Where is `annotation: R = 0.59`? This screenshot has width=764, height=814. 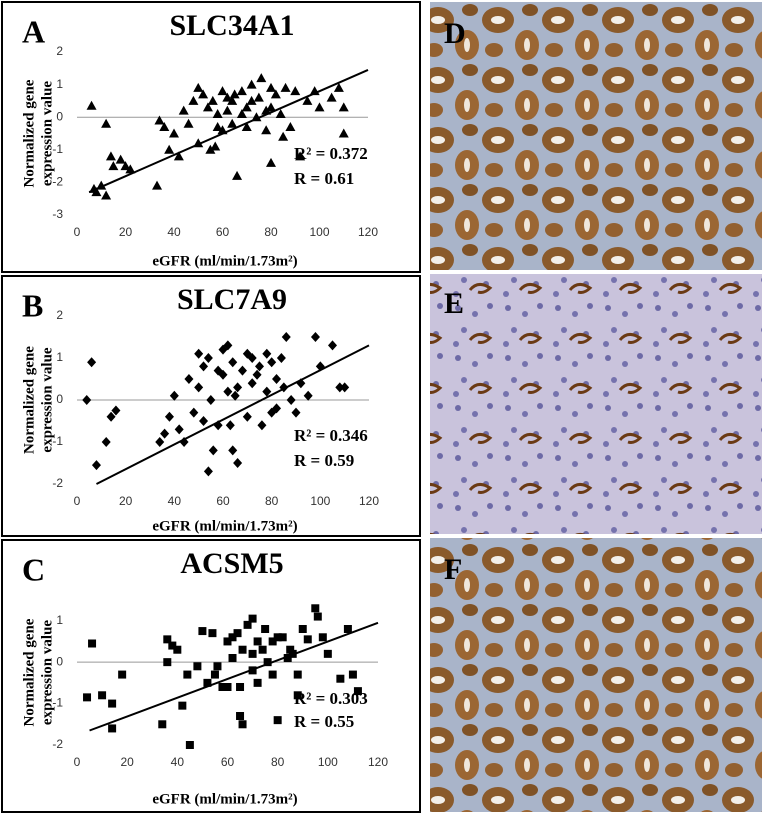
annotation: R = 0.59 is located at coordinates (324, 460).